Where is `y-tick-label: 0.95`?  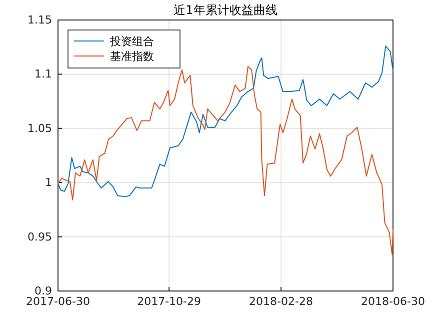 y-tick-label: 0.95 is located at coordinates (40, 237).